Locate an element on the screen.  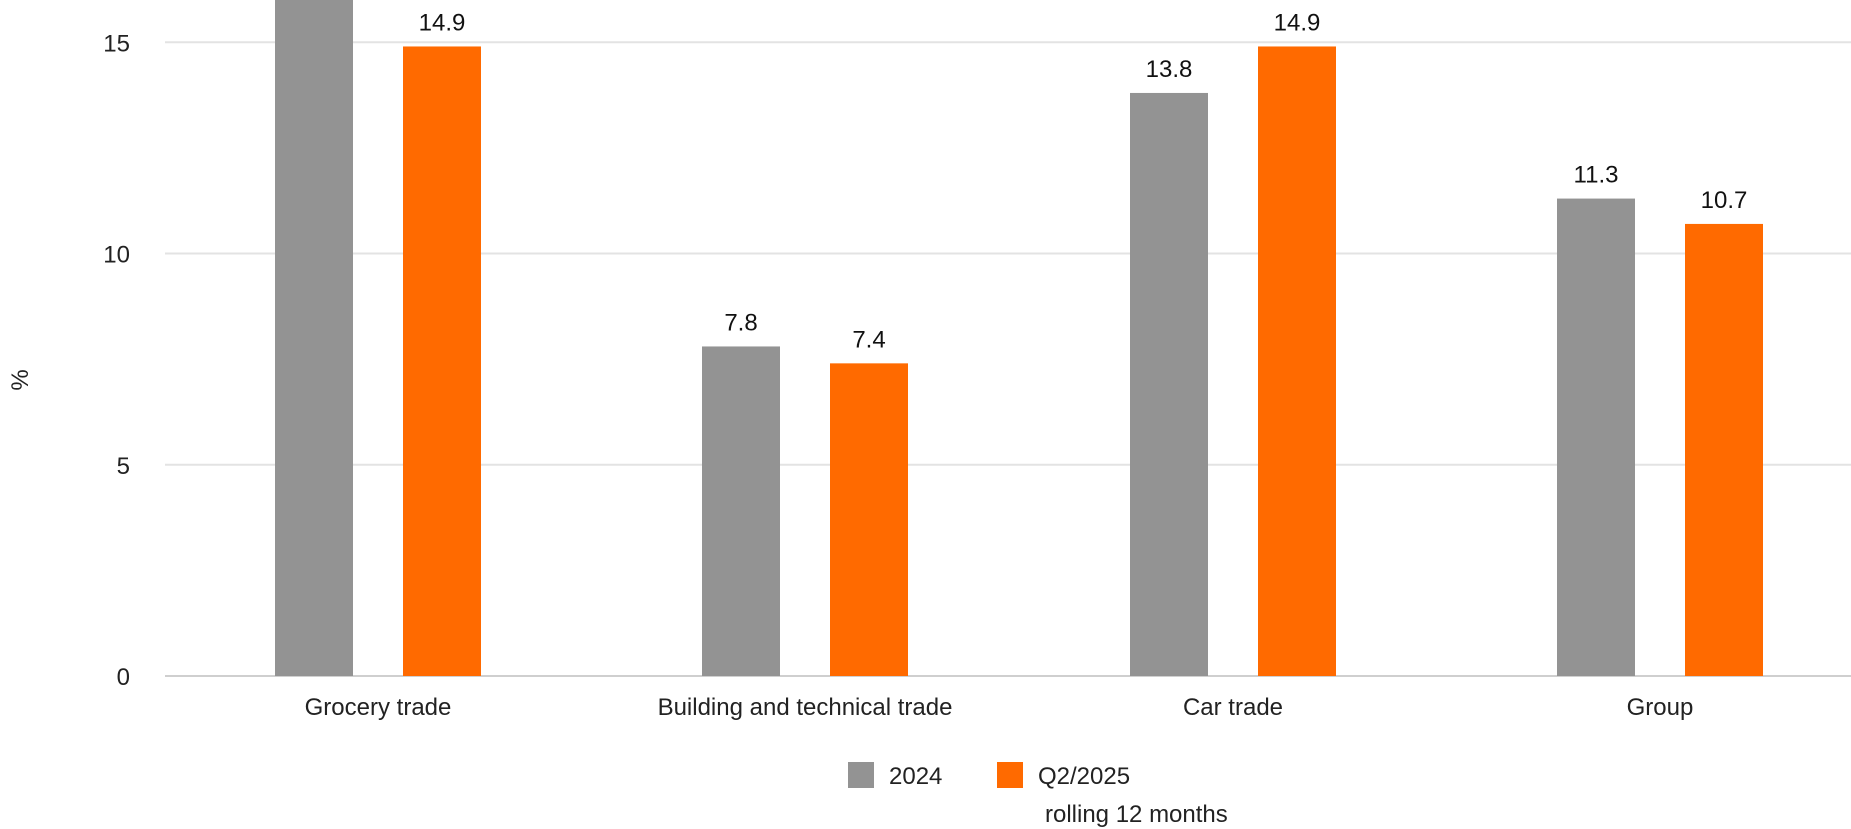
category-label: Grocery trade is located at coordinates (378, 707).